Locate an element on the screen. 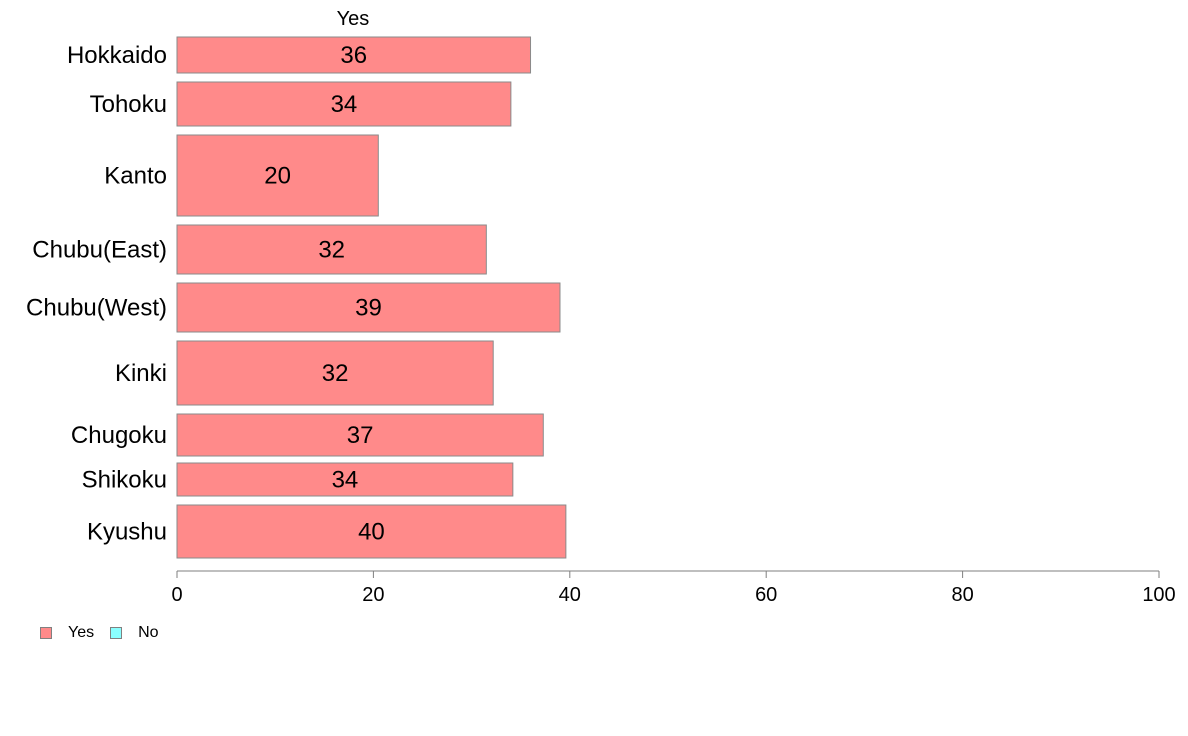  legend: Yes No is located at coordinates (107, 633).